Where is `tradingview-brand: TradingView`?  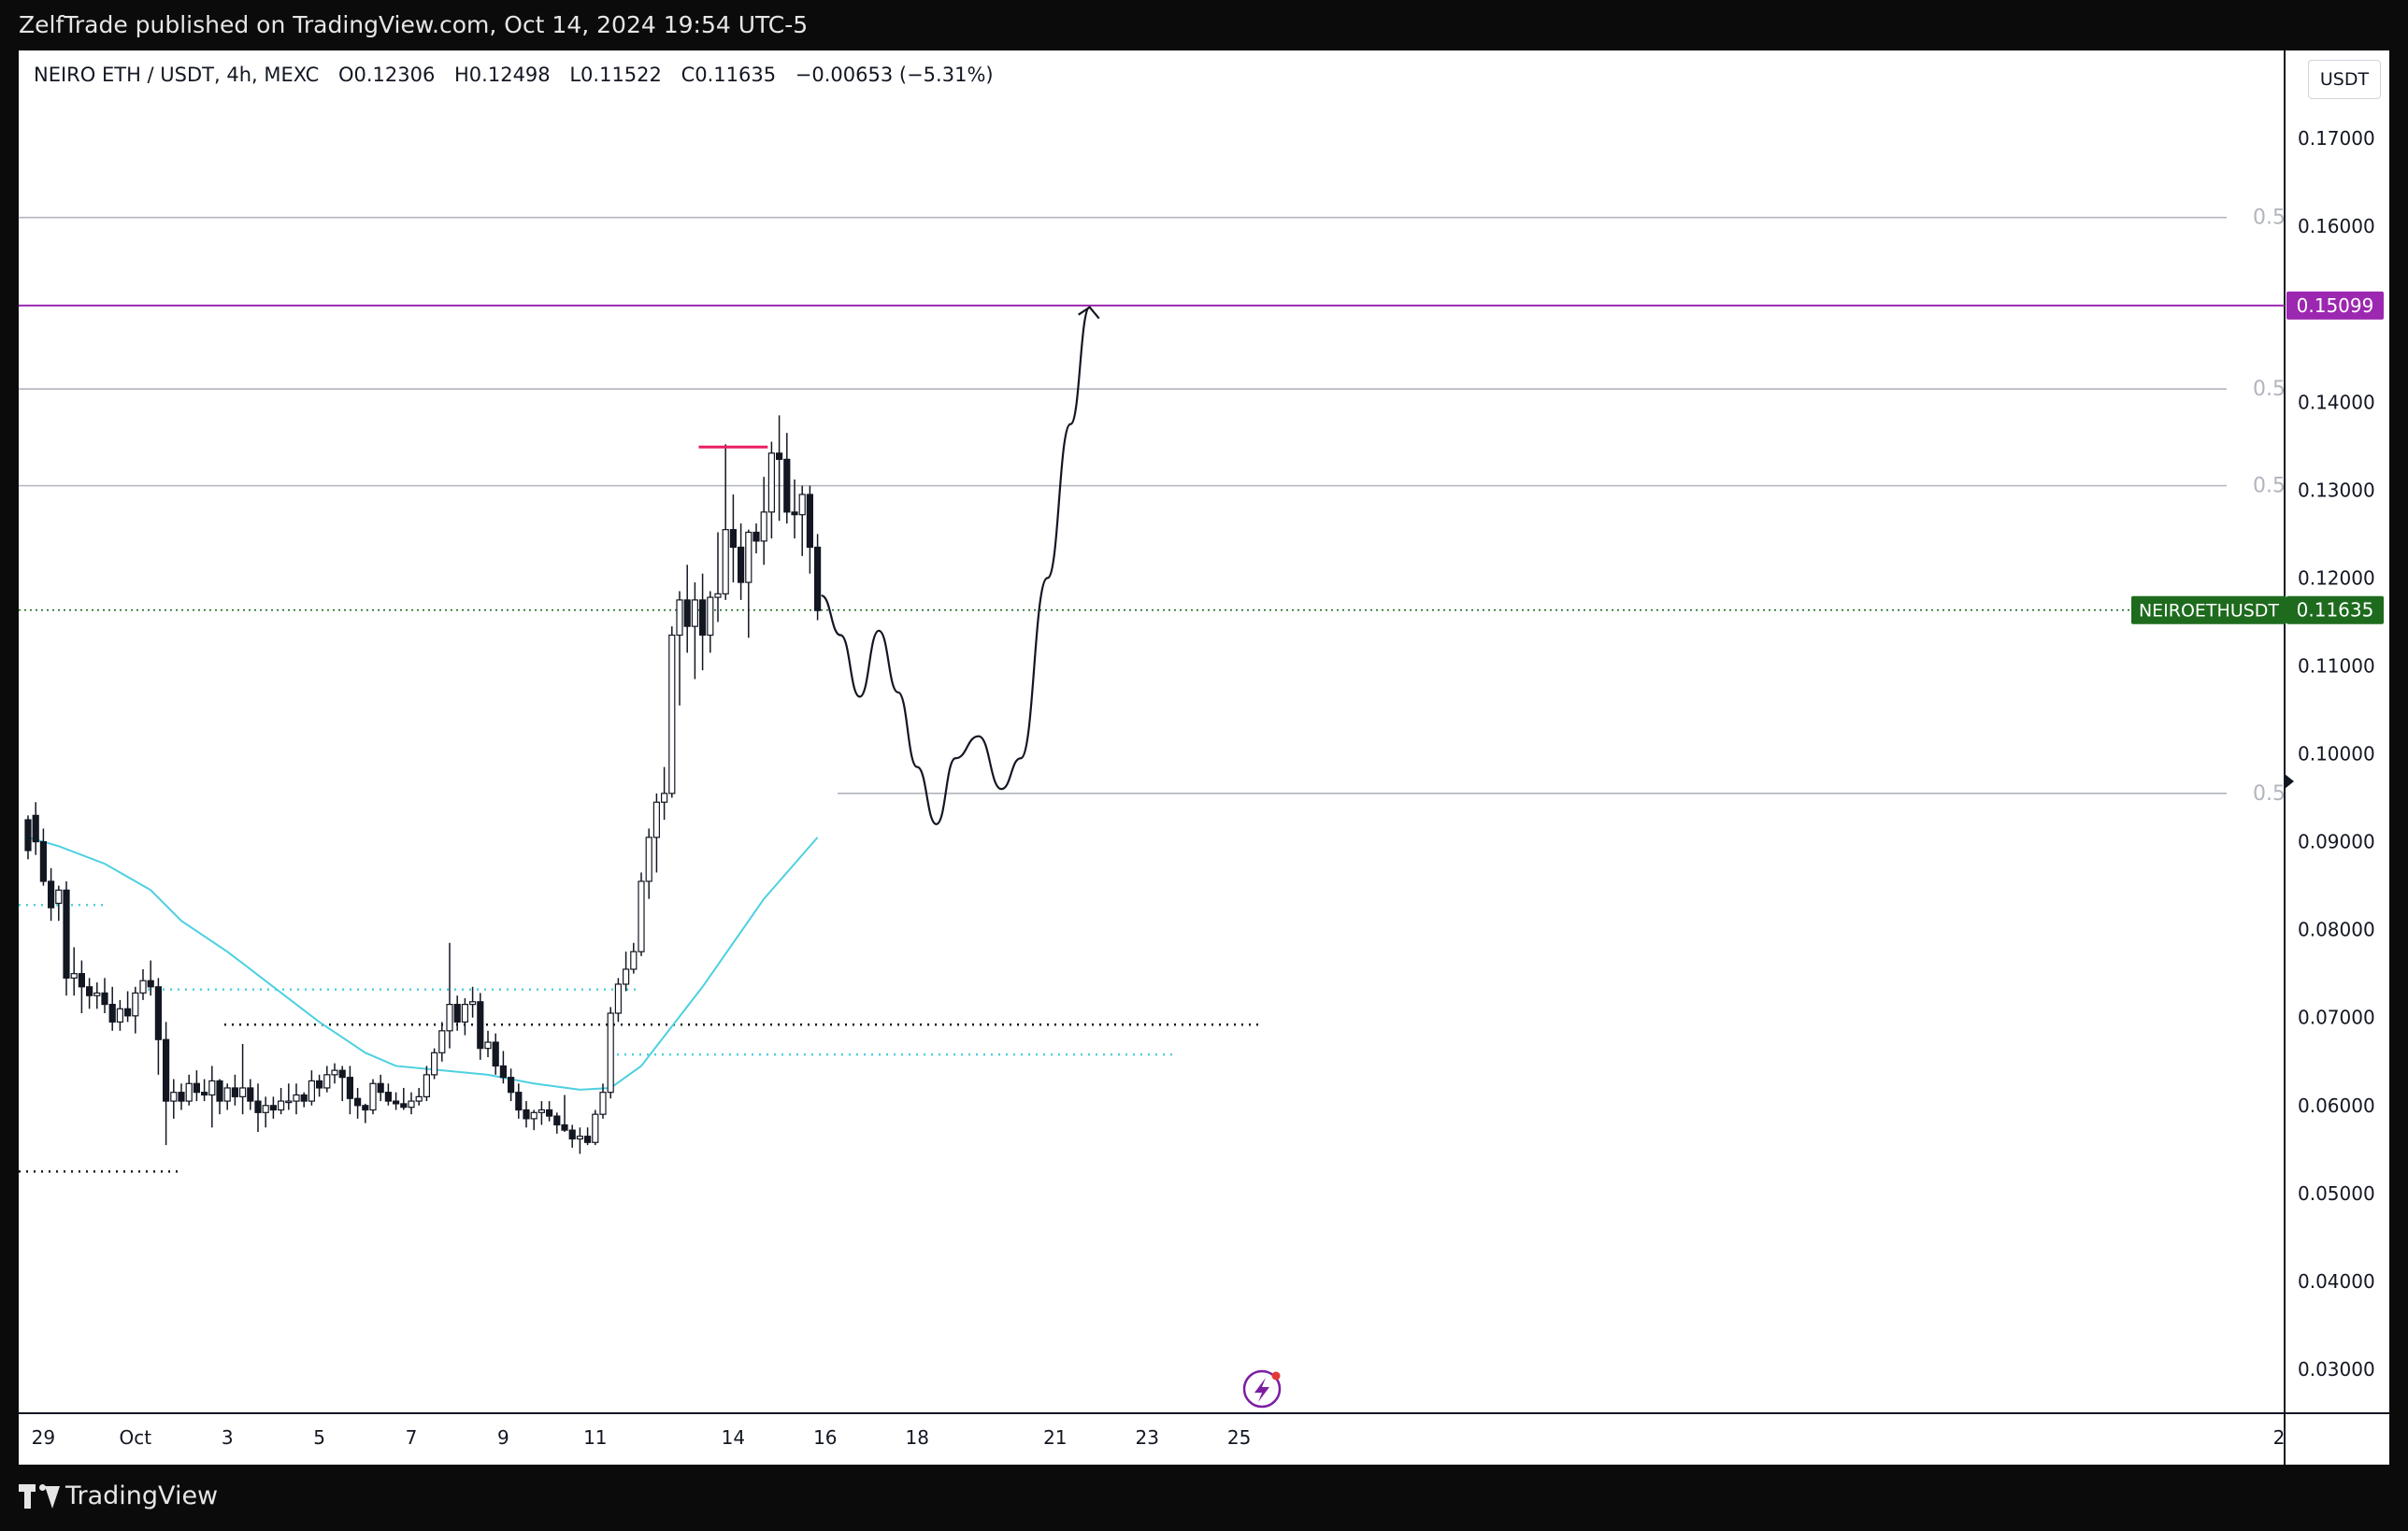
tradingview-brand: TradingView is located at coordinates (142, 1495).